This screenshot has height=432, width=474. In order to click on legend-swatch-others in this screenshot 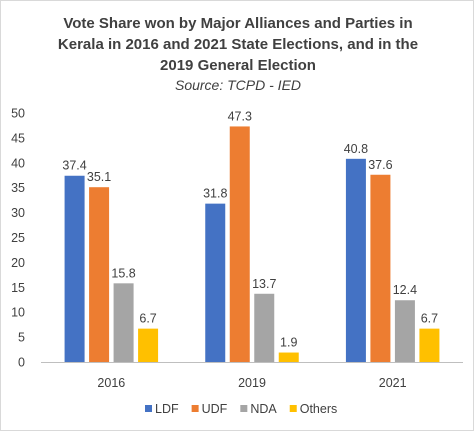, I will do `click(293, 408)`.